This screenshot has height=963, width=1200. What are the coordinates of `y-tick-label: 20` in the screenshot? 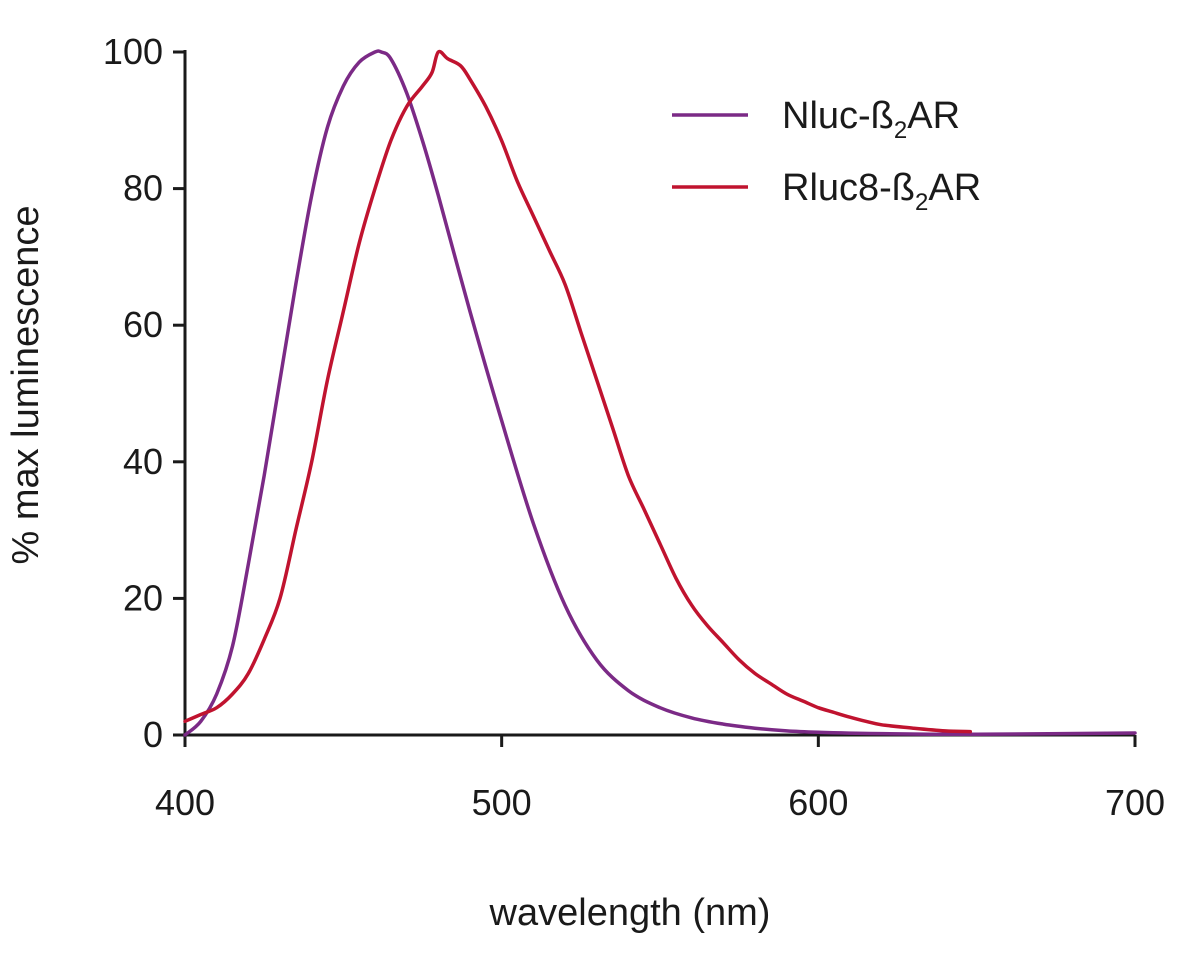 It's located at (143, 597).